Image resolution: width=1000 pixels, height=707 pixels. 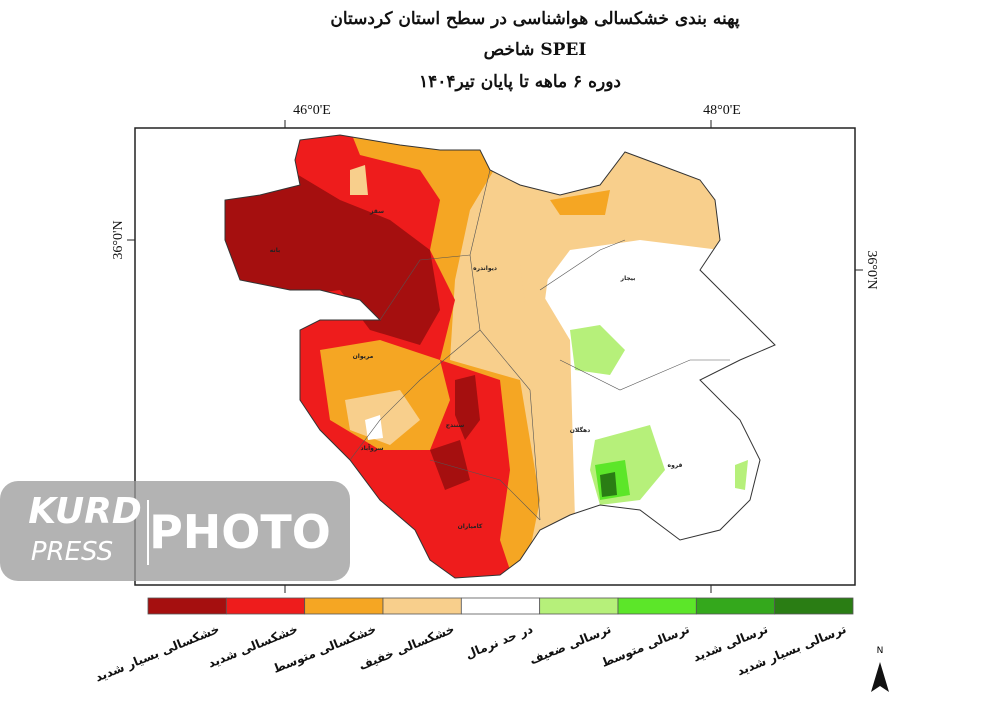 I want to click on city: سنندج, so click(x=455, y=425).